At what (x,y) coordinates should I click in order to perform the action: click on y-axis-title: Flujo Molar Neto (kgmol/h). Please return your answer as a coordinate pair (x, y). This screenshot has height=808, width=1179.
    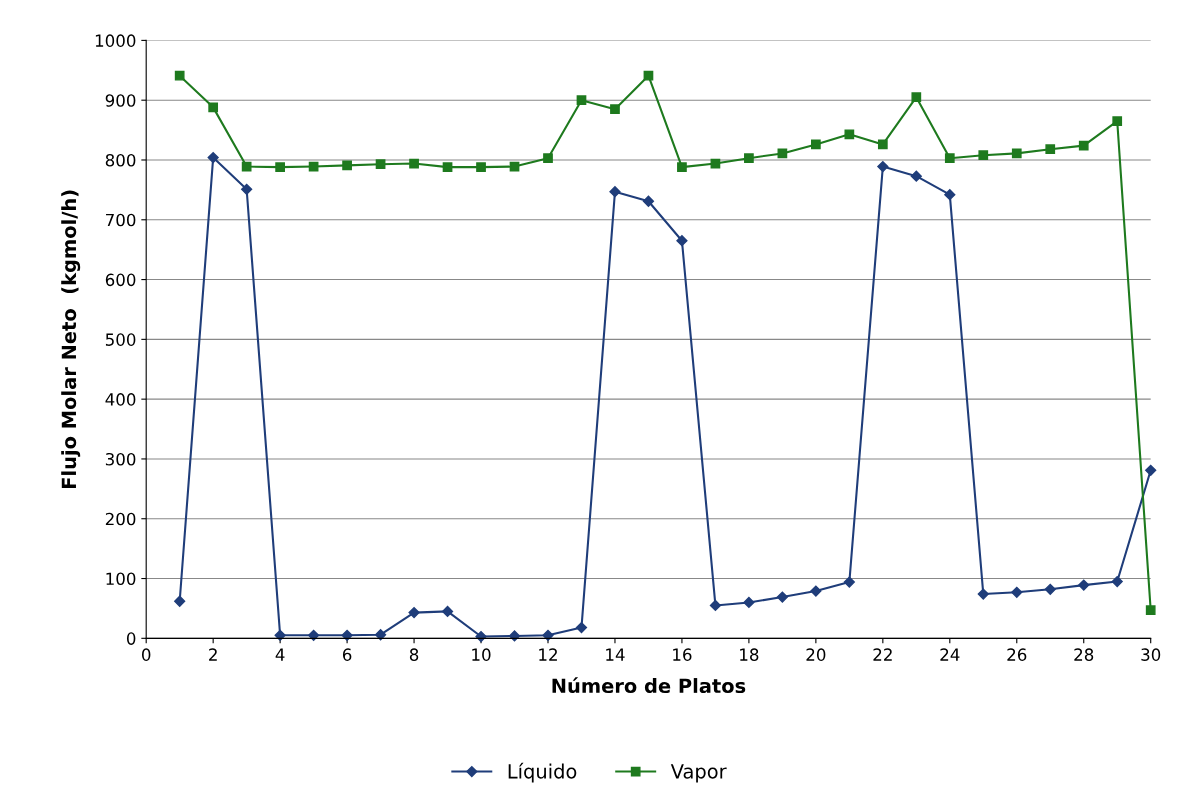
    Looking at the image, I should click on (71, 339).